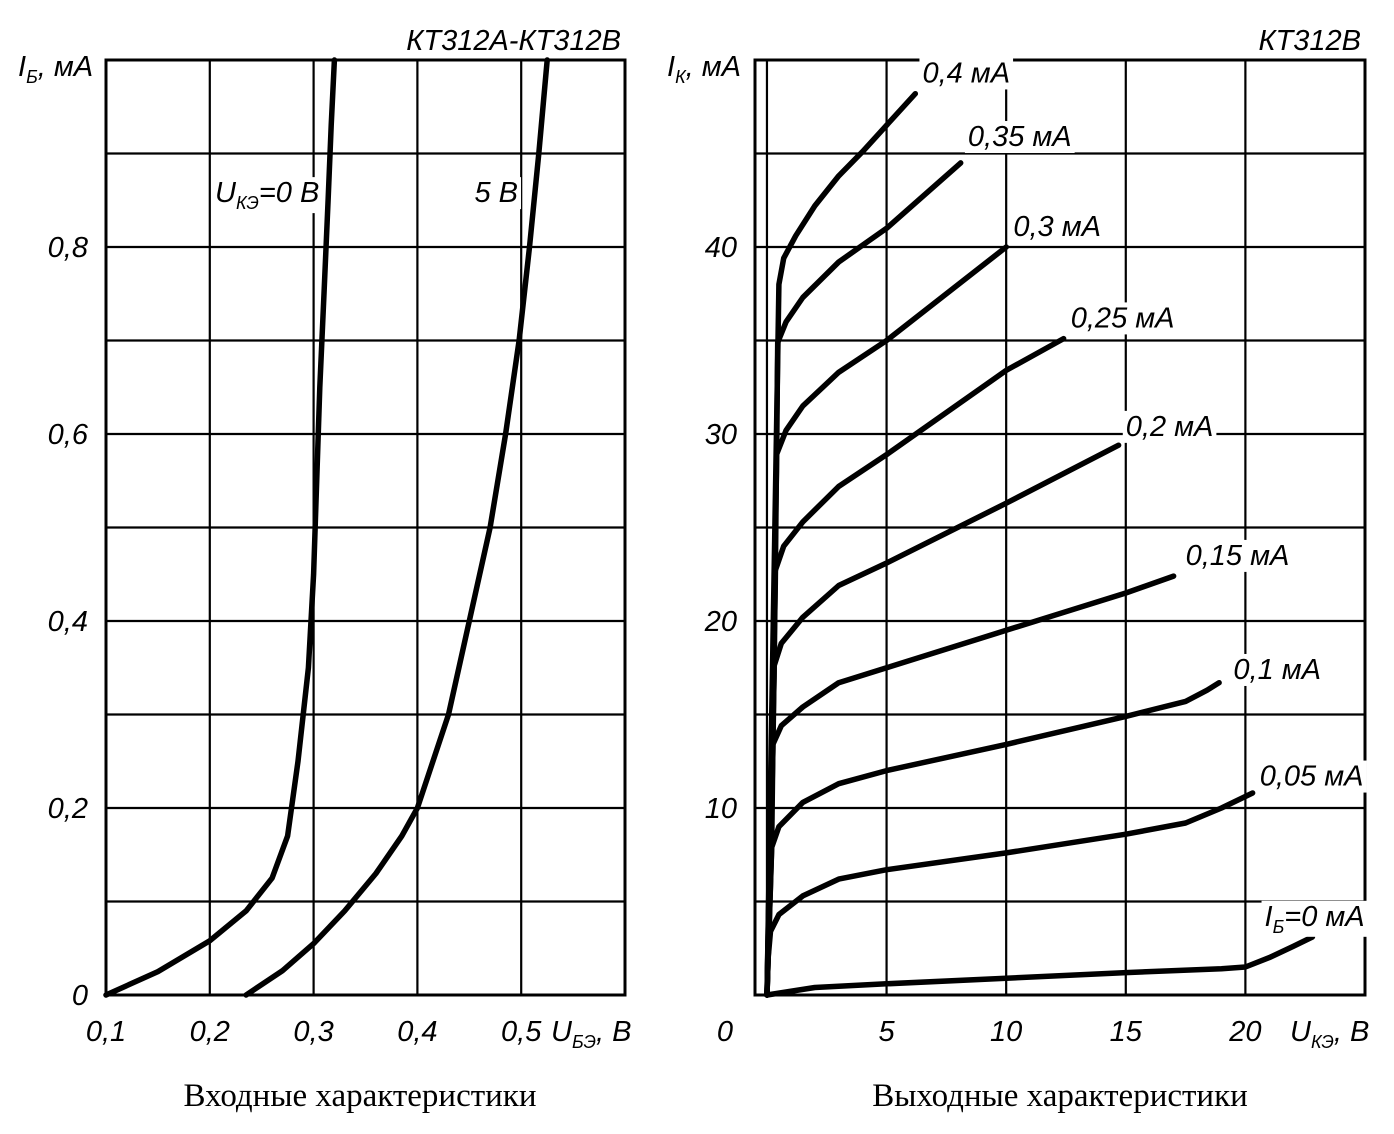 This screenshot has width=1394, height=1134. What do you see at coordinates (886, 1032) in the screenshot?
I see `x-tick-label: 5` at bounding box center [886, 1032].